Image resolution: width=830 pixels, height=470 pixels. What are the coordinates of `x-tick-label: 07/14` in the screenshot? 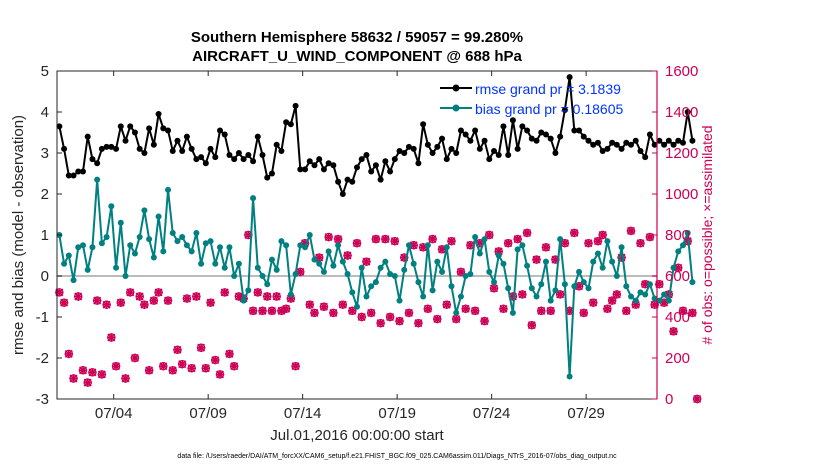 It's located at (303, 413).